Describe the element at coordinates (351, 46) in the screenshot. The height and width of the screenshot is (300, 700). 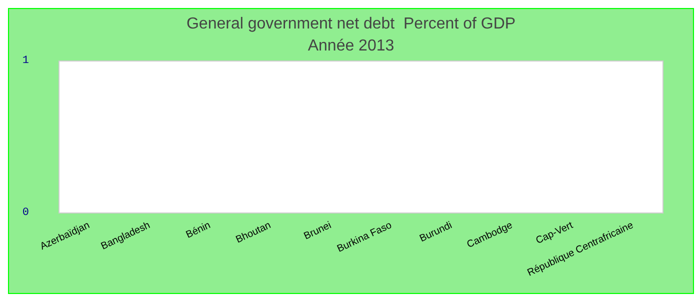
I see `chart-subtitle: Année 2013` at that location.